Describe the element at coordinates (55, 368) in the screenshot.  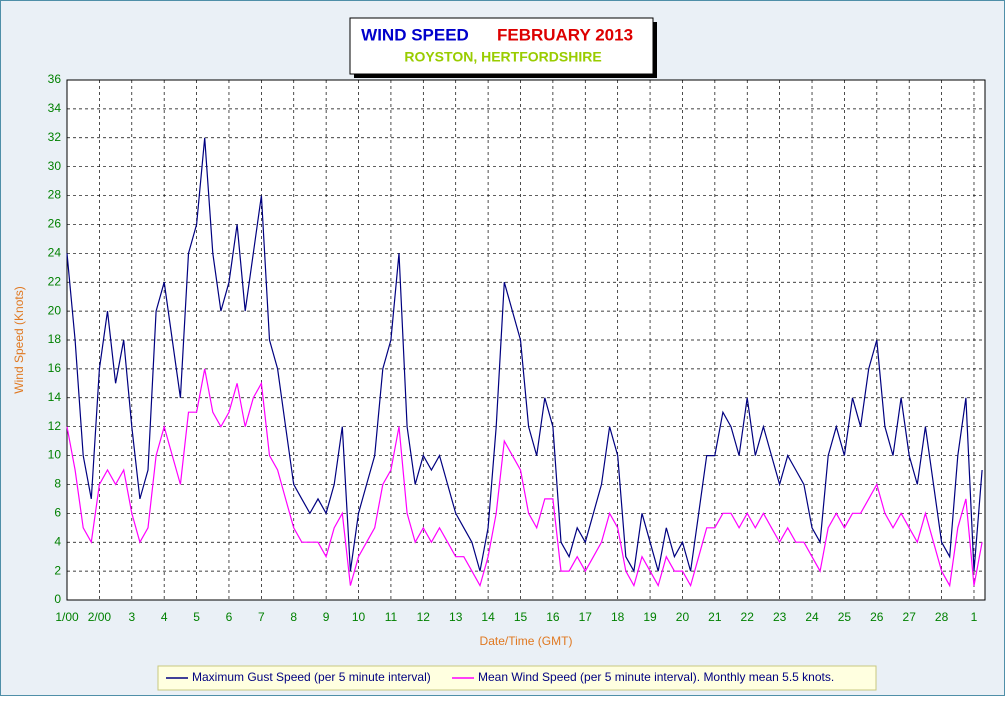
I see `y-tick-label: 16` at that location.